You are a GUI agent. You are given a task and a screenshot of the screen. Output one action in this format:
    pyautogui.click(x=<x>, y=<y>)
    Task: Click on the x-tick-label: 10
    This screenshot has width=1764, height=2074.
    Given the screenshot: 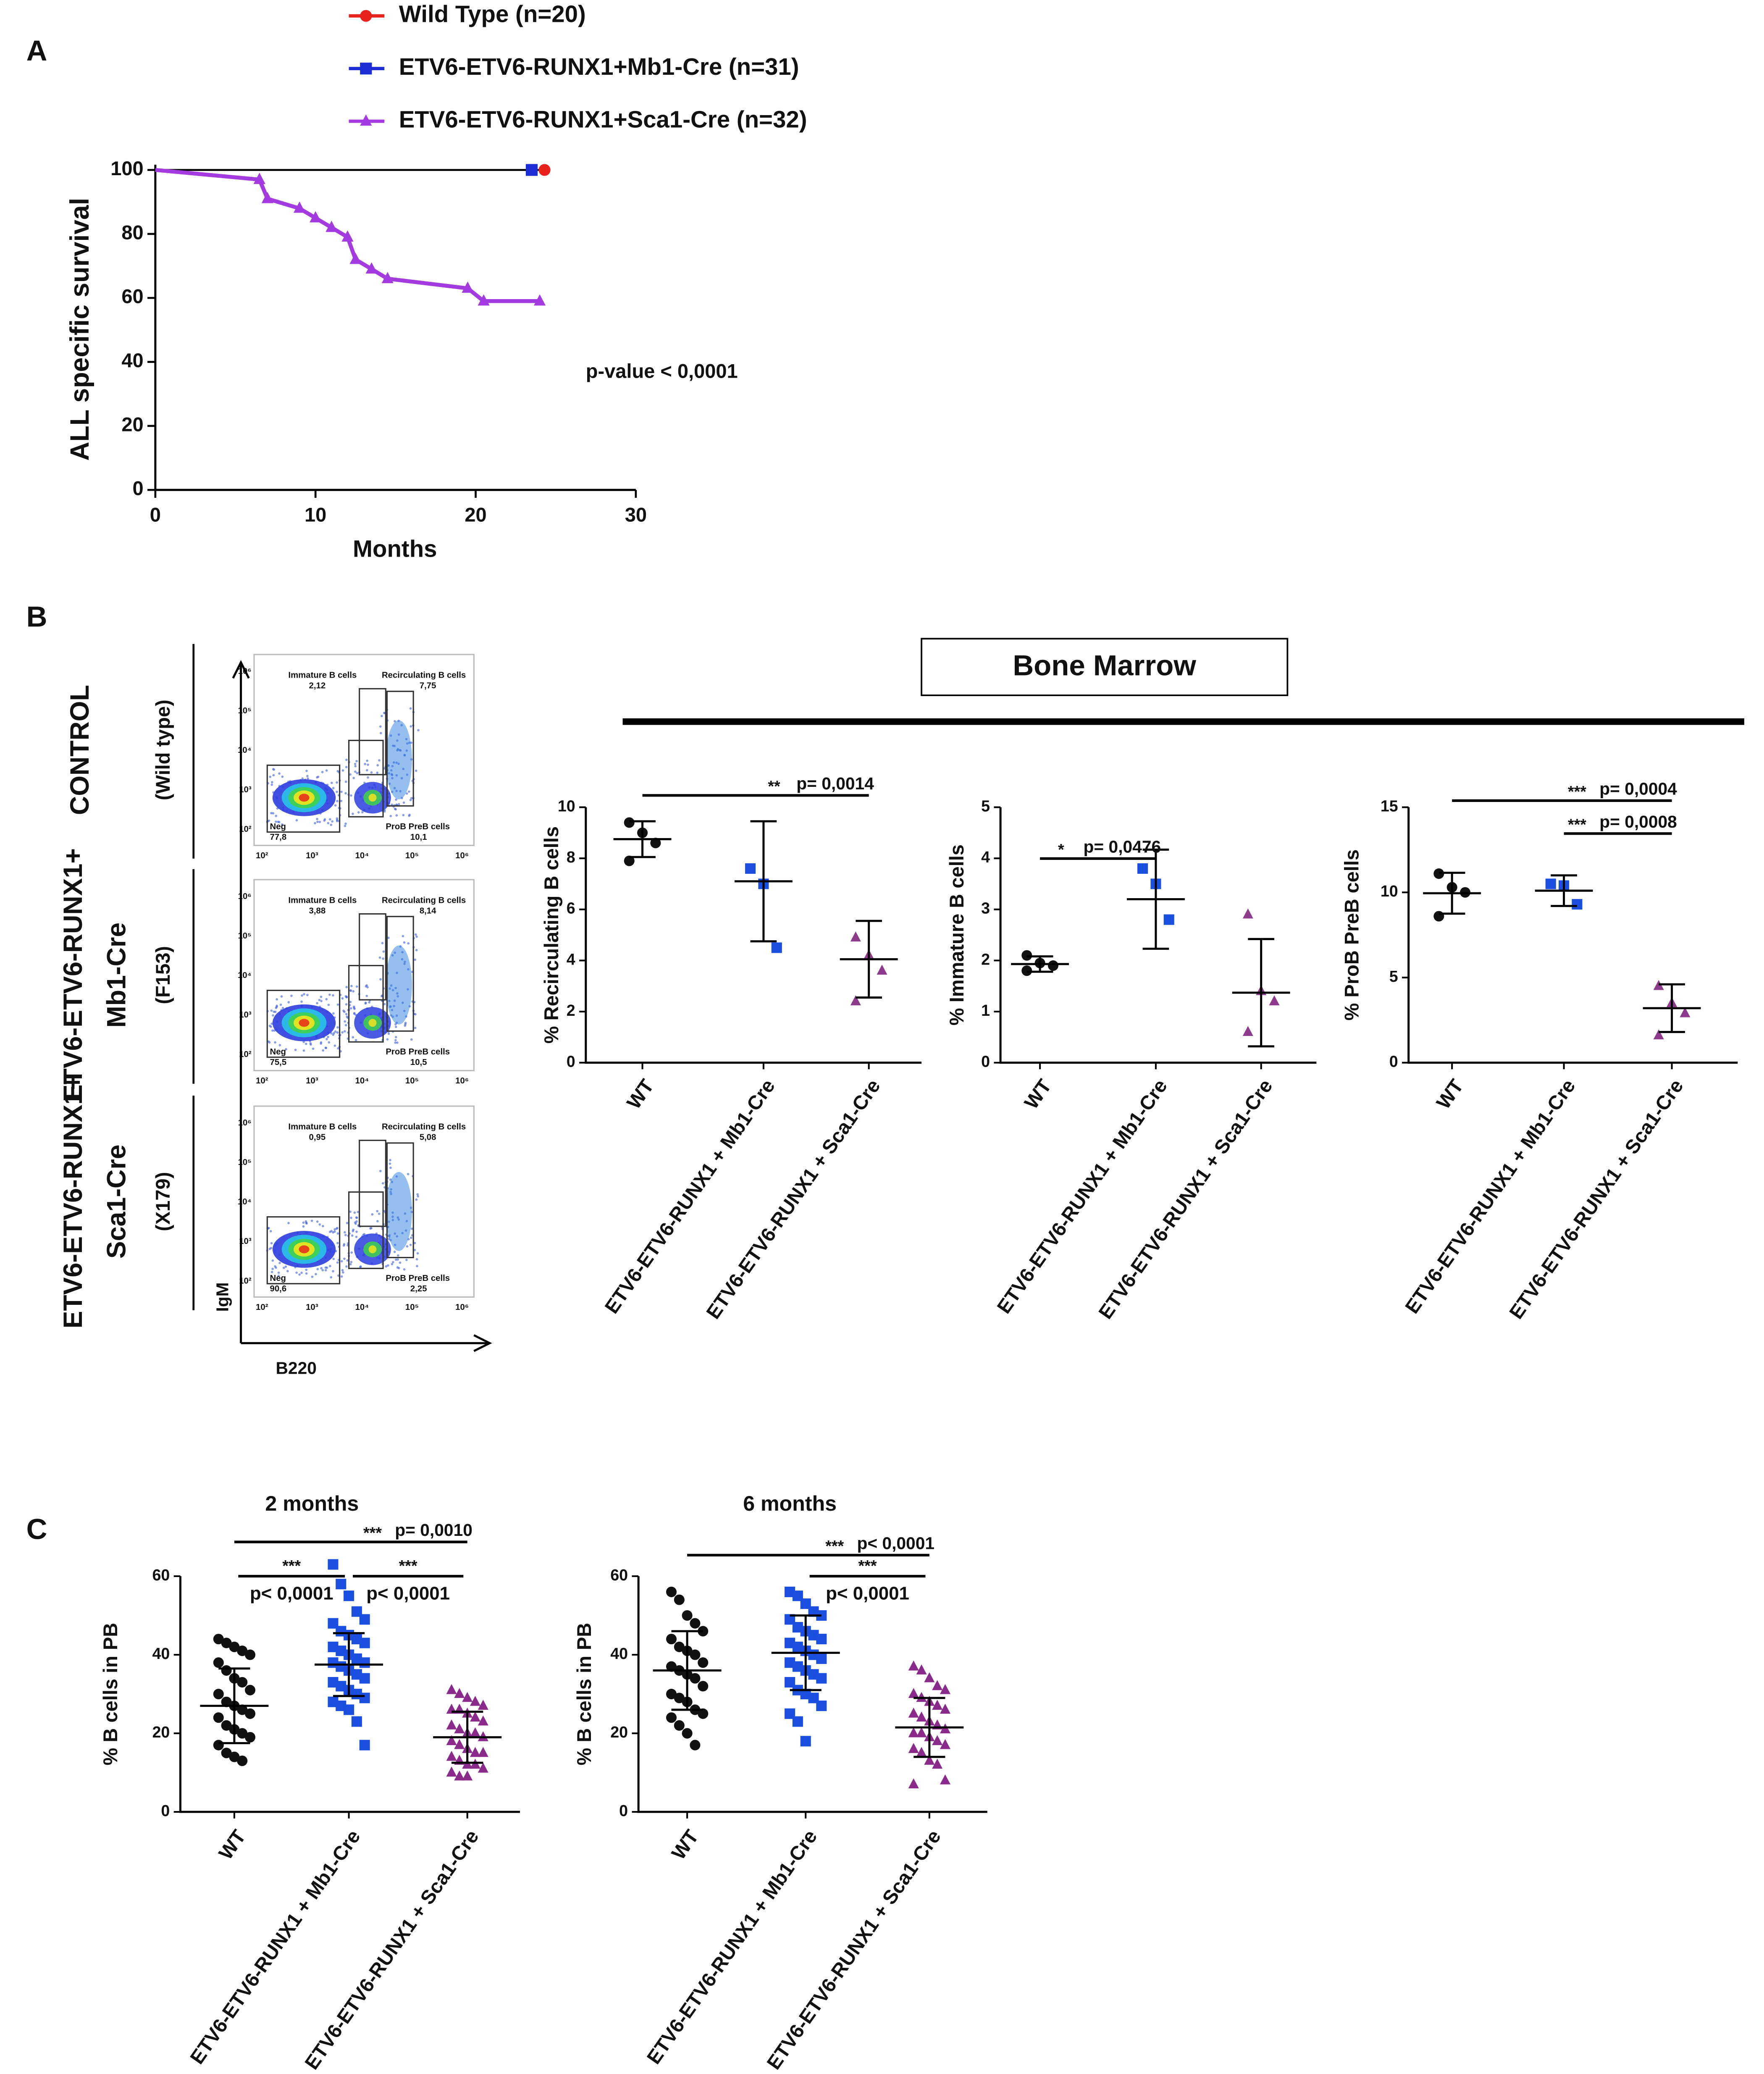 What is the action you would take?
    pyautogui.click(x=315, y=514)
    